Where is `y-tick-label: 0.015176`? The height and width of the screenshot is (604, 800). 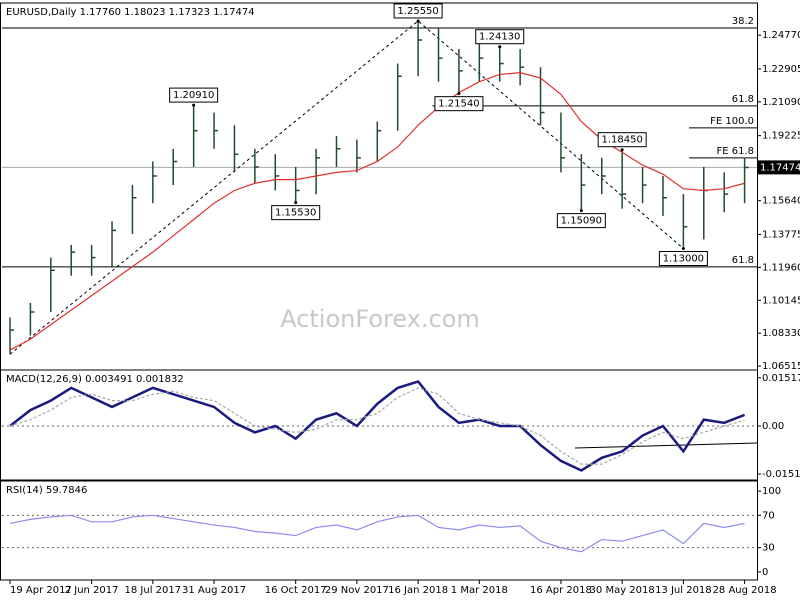
y-tick-label: 0.015176 is located at coordinates (781, 378).